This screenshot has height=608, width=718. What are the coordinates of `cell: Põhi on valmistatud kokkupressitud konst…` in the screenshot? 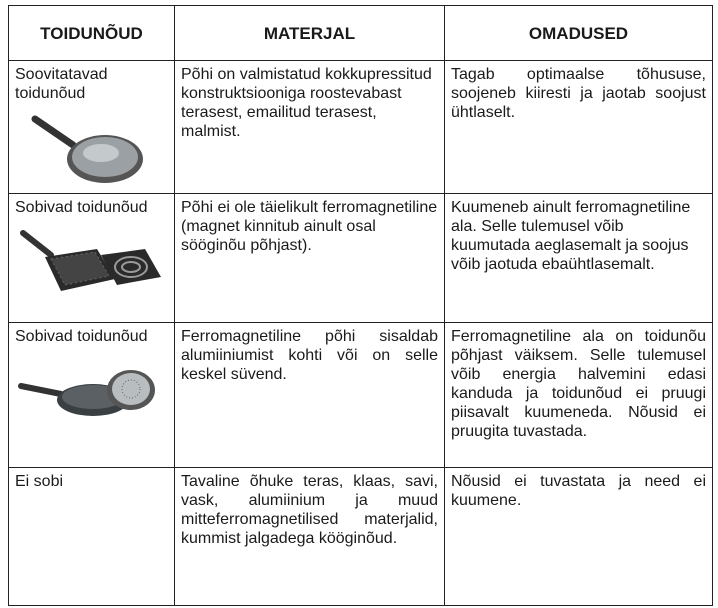 It's located at (309, 127).